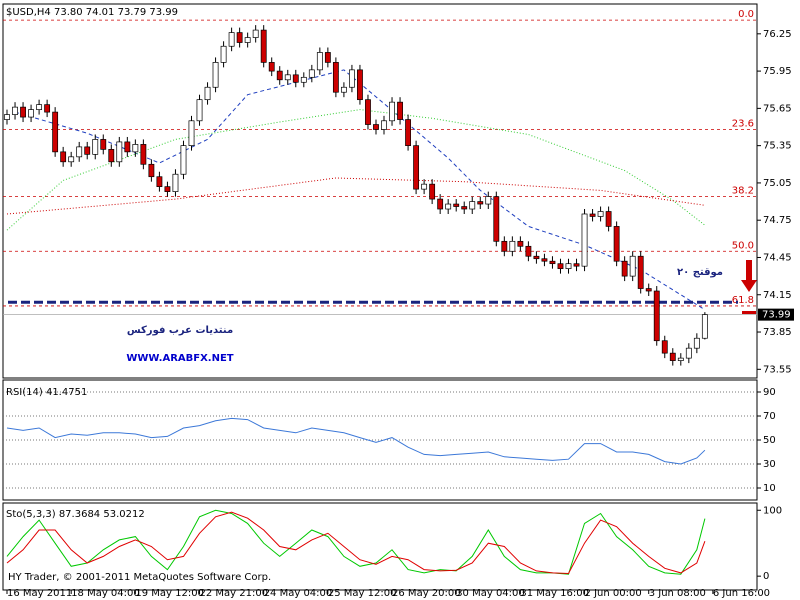 This screenshot has width=800, height=600. Describe the element at coordinates (426, 593) in the screenshot. I see `x-tick-label: 26 May 20:00` at that location.